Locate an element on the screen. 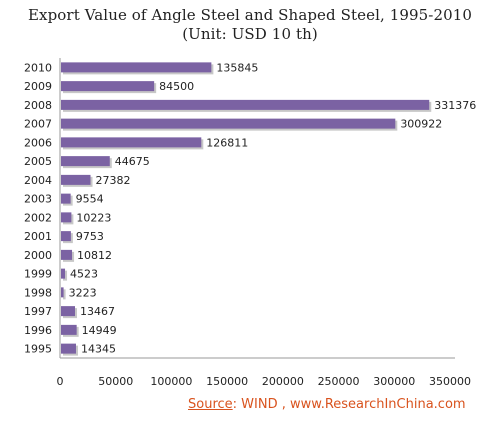 This screenshot has width=500, height=424. bar-1996 is located at coordinates (69, 329).